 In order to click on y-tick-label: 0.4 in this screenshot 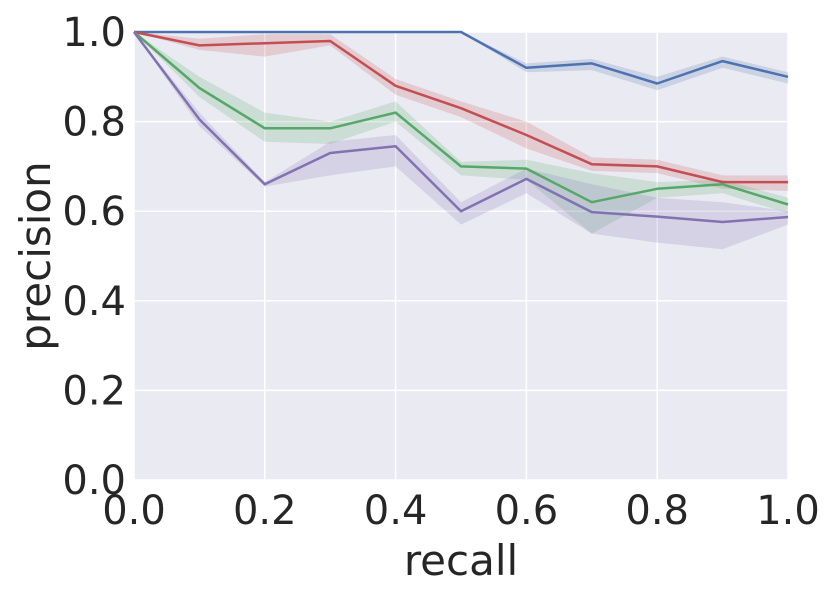, I will do `click(94, 302)`.